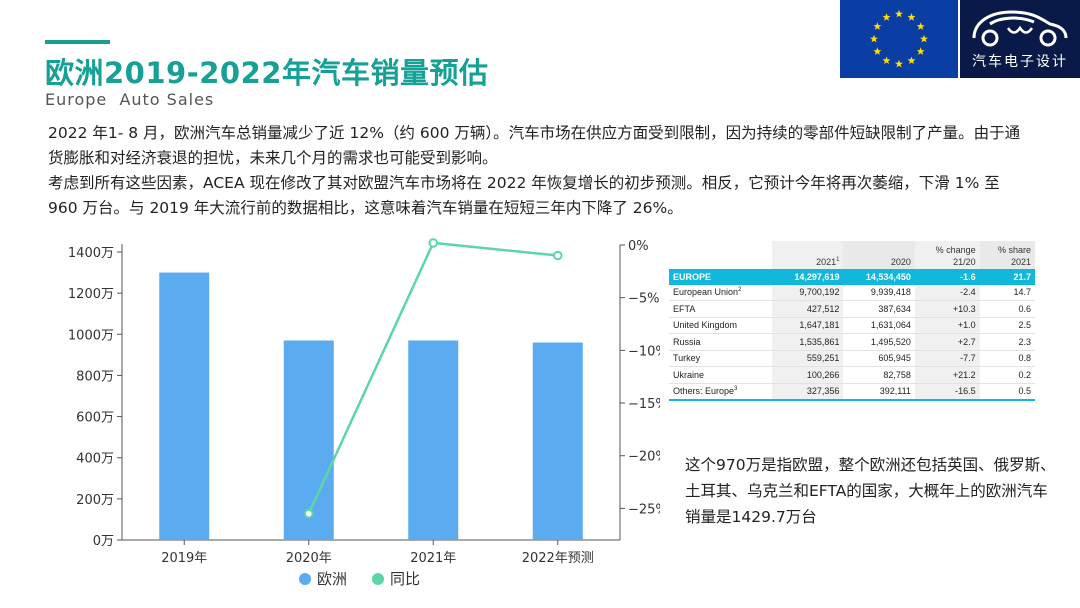  Describe the element at coordinates (720, 255) in the screenshot. I see `table-header-empty` at that location.